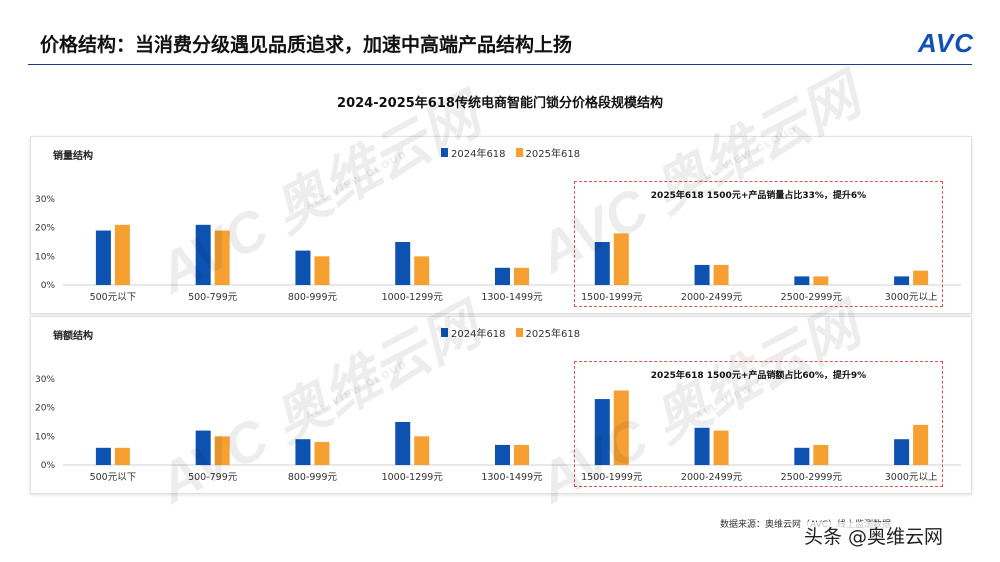  I want to click on brand-stamp: 头条 @奥维云网, so click(874, 535).